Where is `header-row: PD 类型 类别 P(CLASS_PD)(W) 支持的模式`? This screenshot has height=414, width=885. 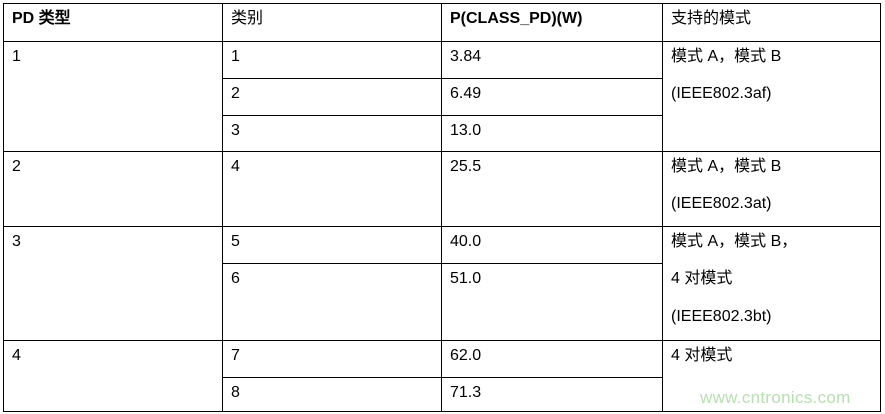
header-row: PD 类型 类别 P(CLASS_PD)(W) 支持的模式 is located at coordinates (442, 22).